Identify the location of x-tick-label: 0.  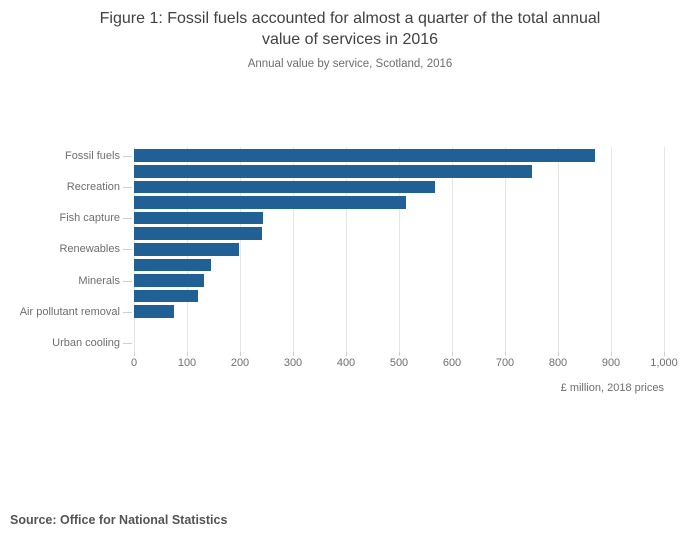
(134, 363).